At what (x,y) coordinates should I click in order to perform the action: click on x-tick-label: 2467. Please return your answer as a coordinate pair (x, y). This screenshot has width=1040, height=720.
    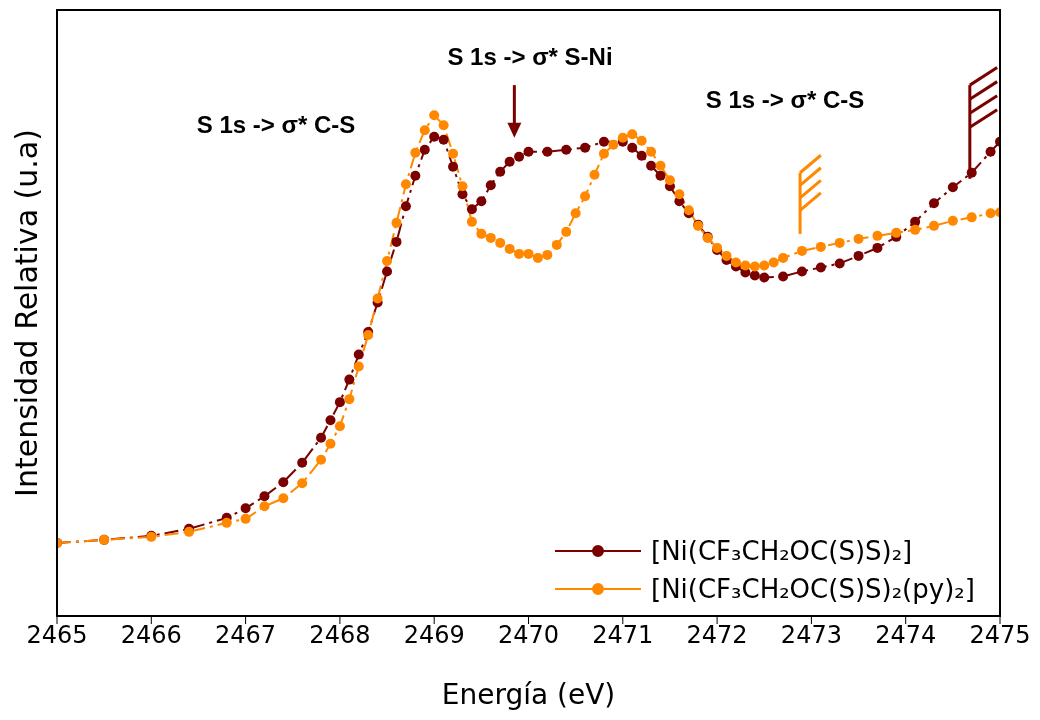
    Looking at the image, I should click on (246, 635).